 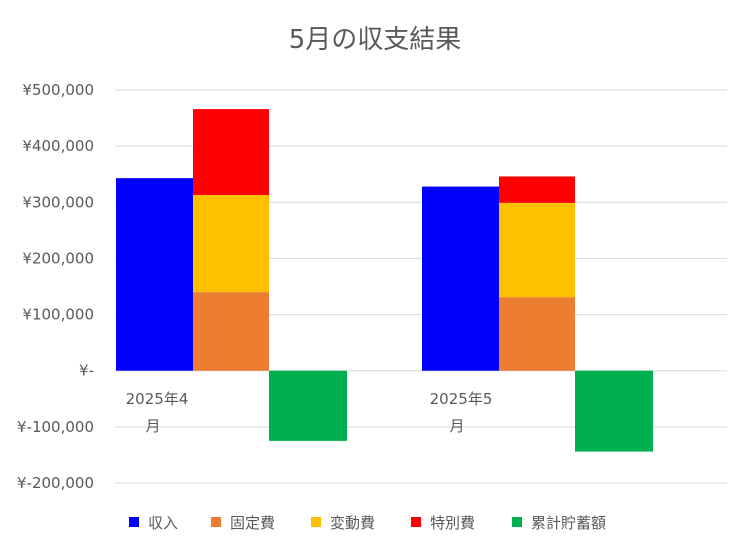 I want to click on legend-label: 累計貯蓄額, so click(x=568, y=523).